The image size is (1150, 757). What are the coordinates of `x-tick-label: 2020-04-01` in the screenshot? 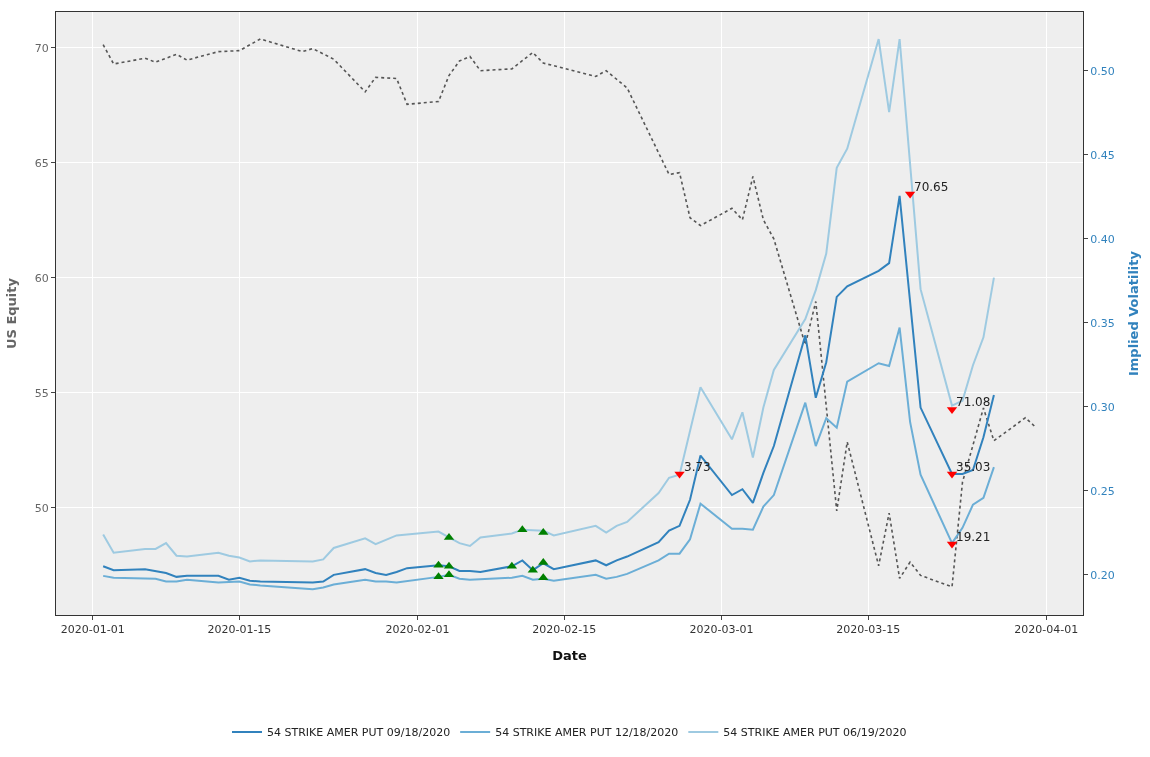 It's located at (1046, 630).